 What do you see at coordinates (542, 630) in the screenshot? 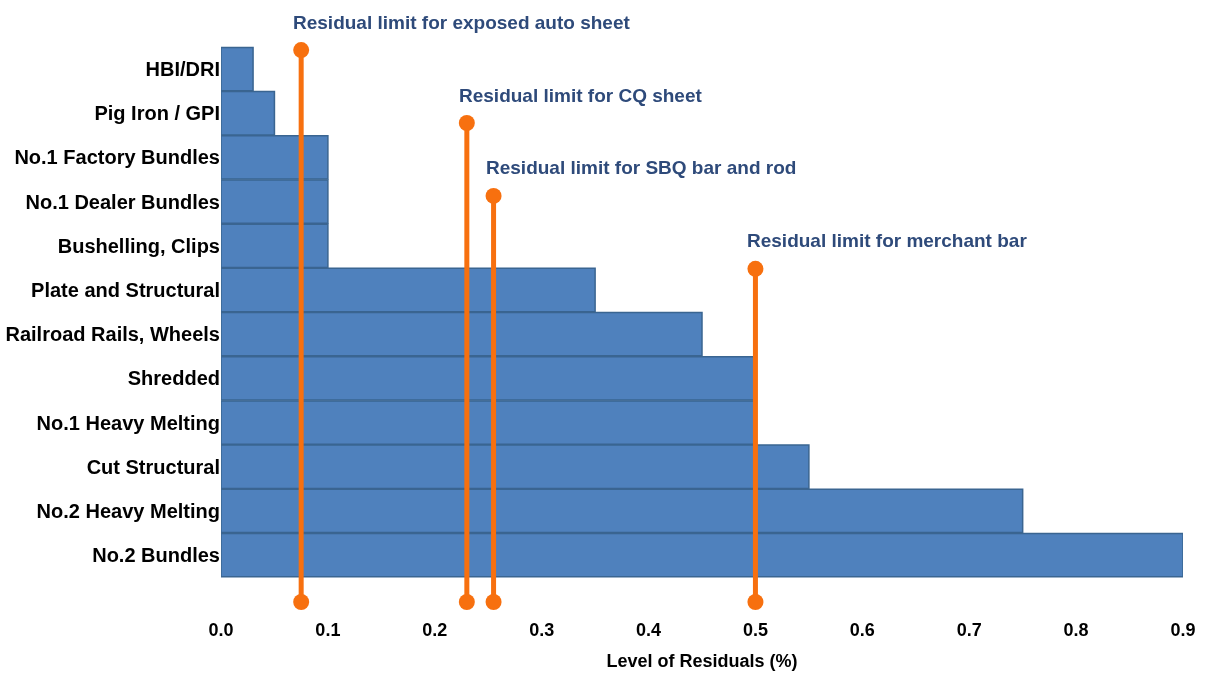
I see `x-tick-label: 0.3` at bounding box center [542, 630].